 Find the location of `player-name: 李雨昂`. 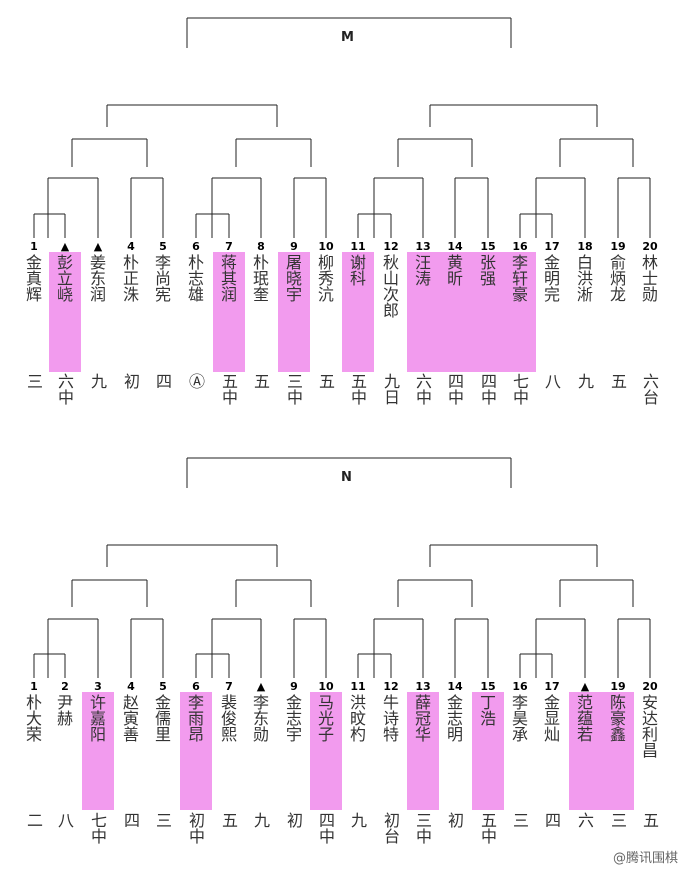

player-name: 李雨昂 is located at coordinates (194, 718).